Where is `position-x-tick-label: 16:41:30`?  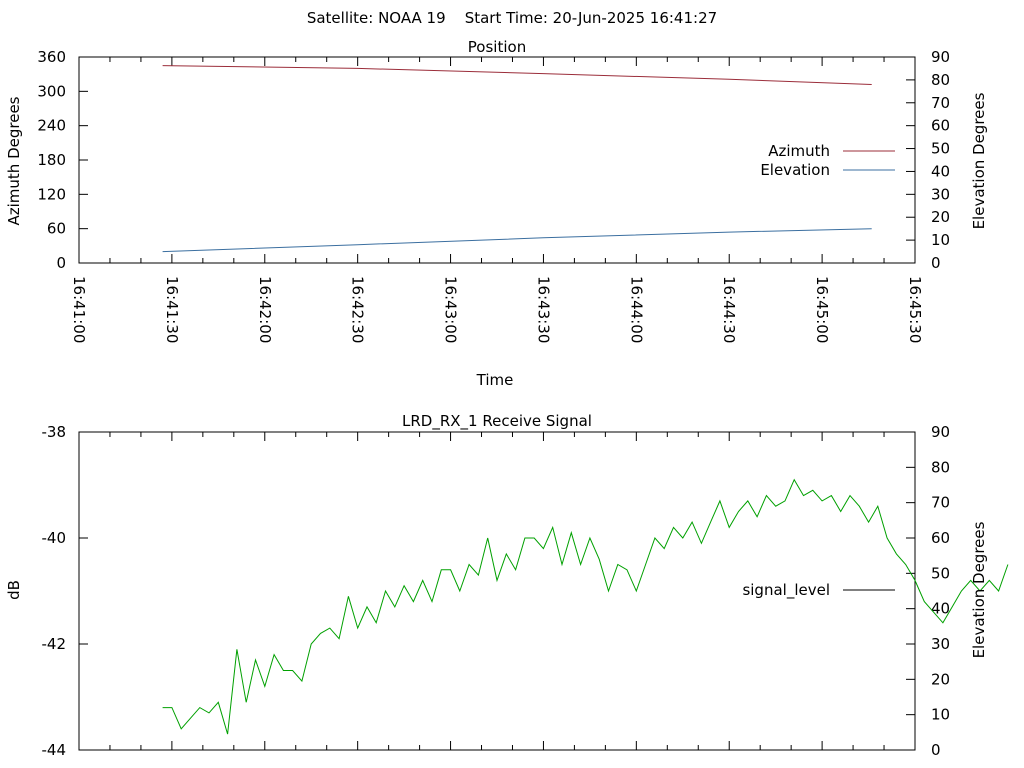
position-x-tick-label: 16:41:30 is located at coordinates (172, 309).